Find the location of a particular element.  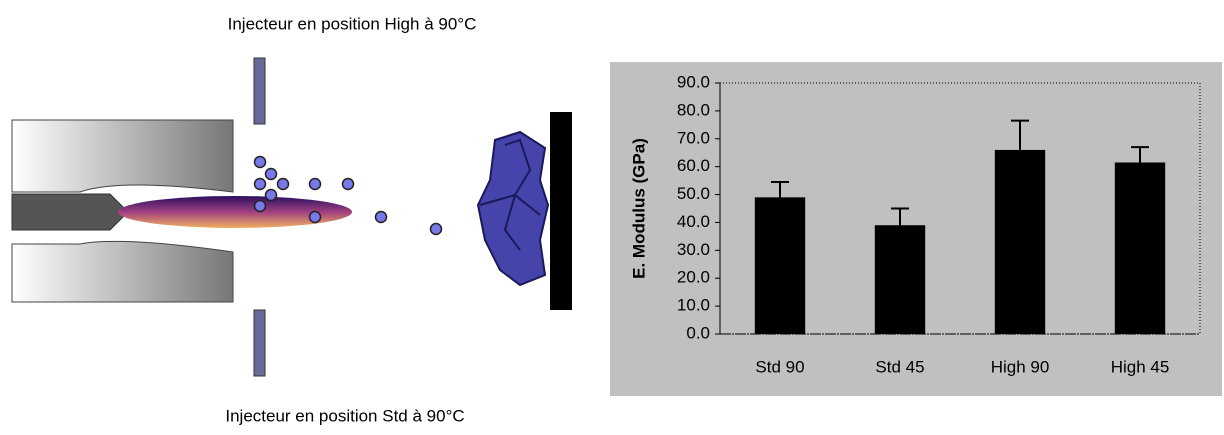

injector-std is located at coordinates (259, 343).